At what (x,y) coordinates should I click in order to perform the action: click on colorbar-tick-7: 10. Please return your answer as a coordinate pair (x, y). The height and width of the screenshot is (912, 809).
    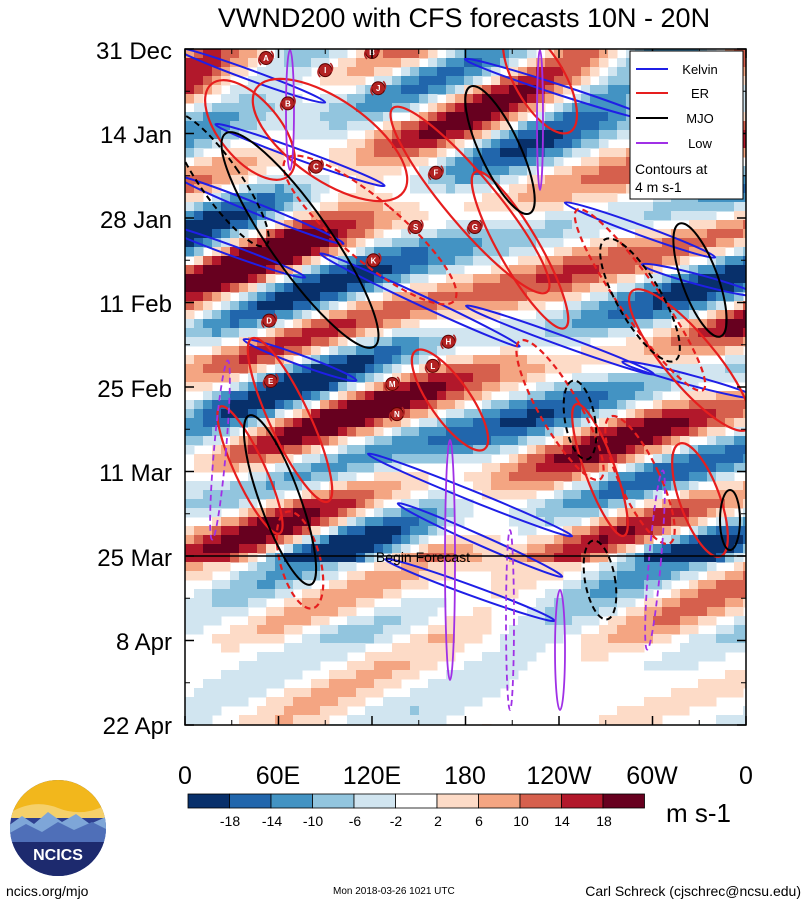
    Looking at the image, I should click on (521, 821).